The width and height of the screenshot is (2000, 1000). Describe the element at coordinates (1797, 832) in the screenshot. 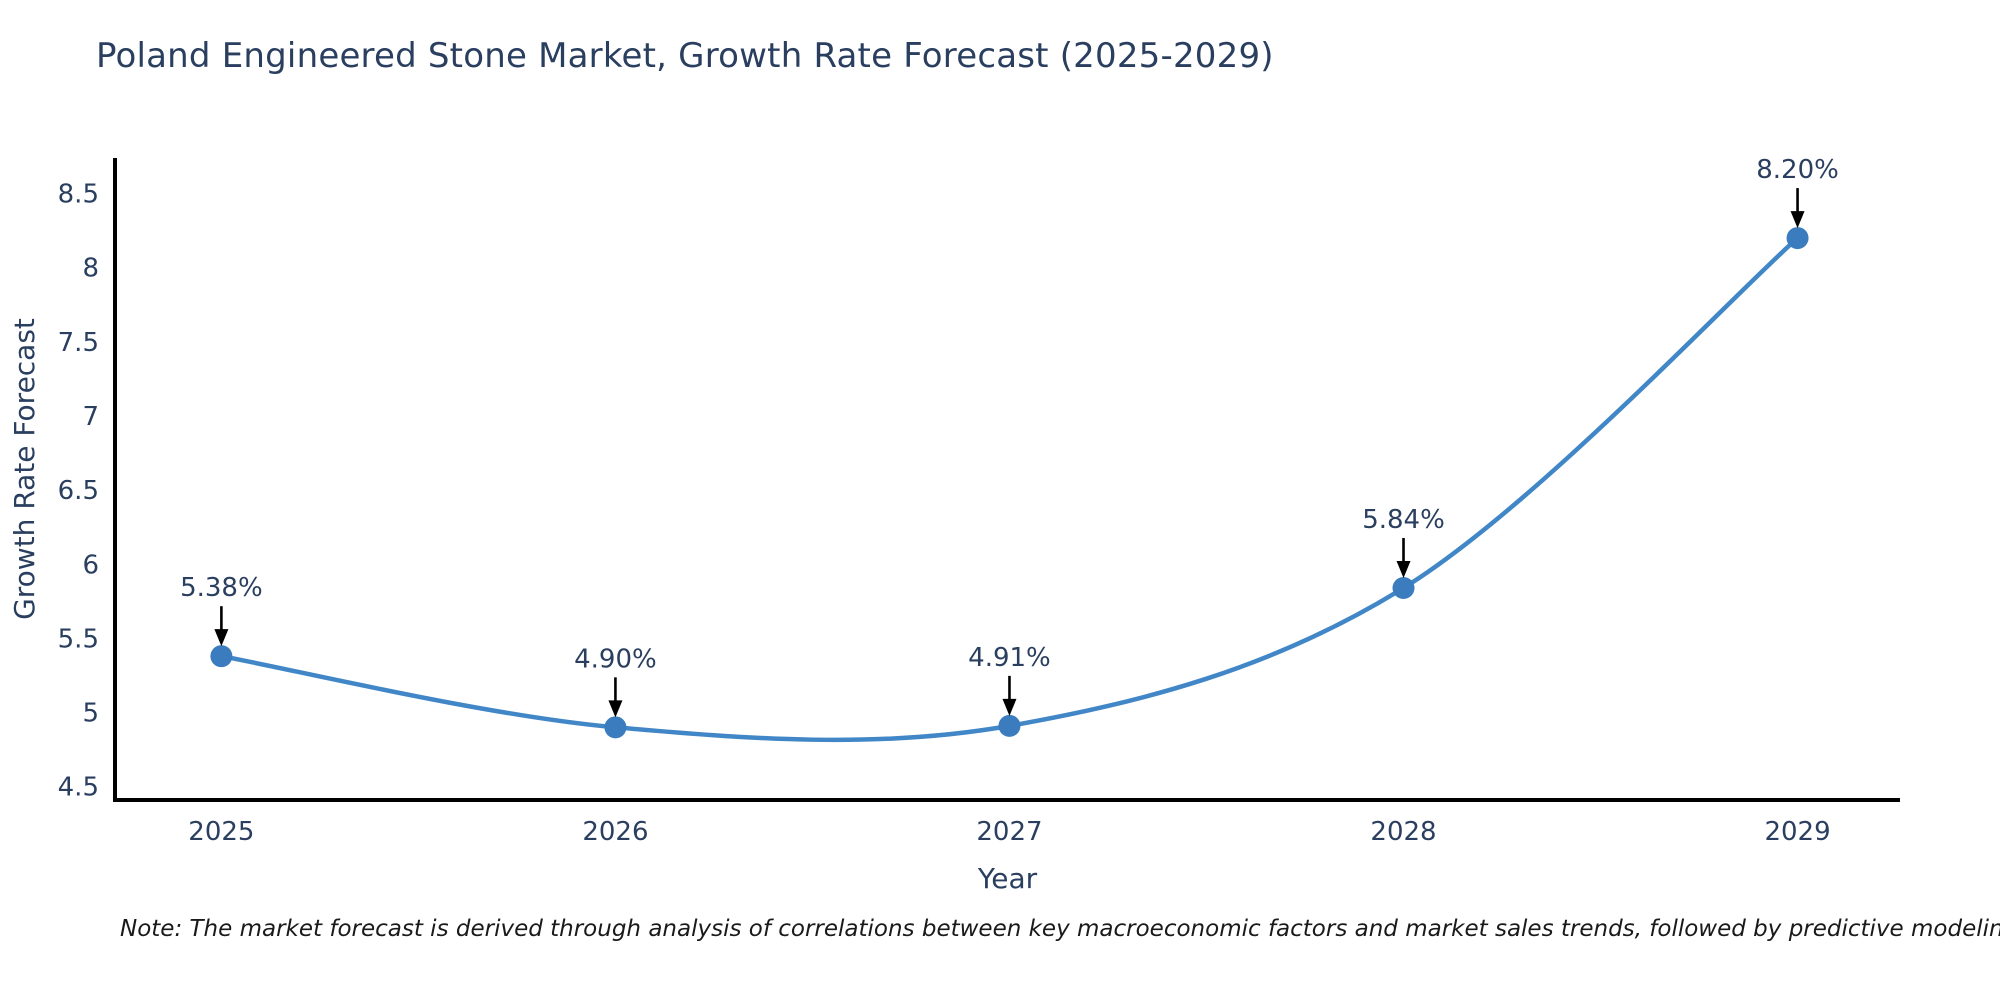

I see `x-tick-label: 2029` at that location.